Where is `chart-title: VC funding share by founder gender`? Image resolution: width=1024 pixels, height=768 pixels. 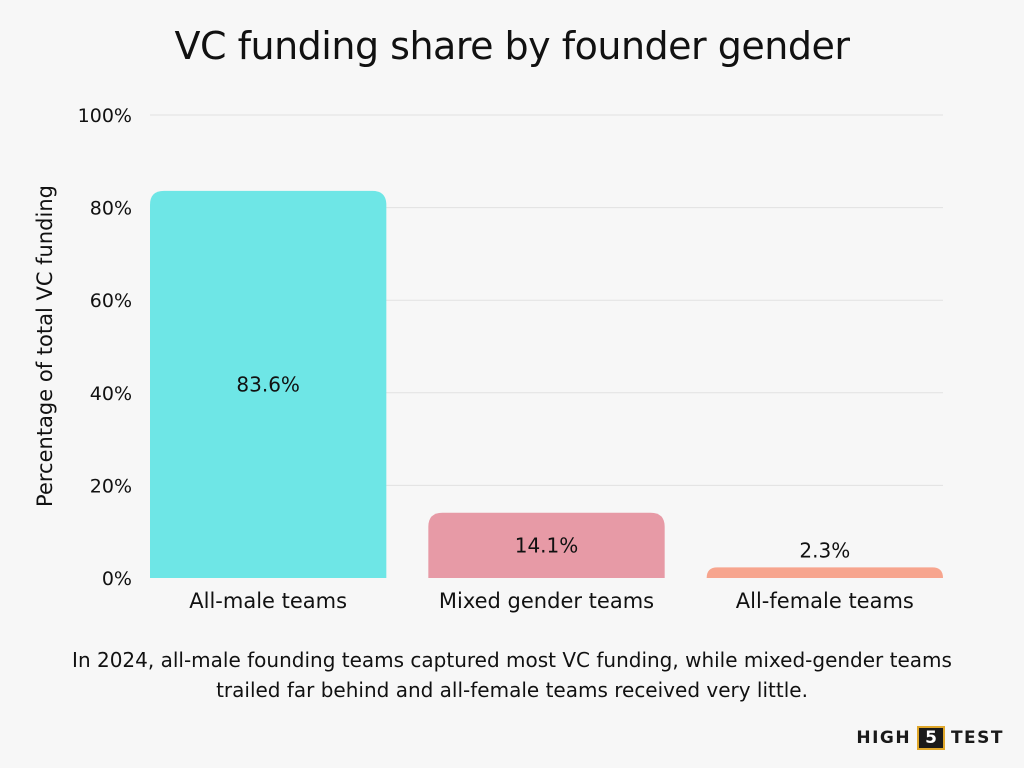 chart-title: VC funding share by founder gender is located at coordinates (512, 46).